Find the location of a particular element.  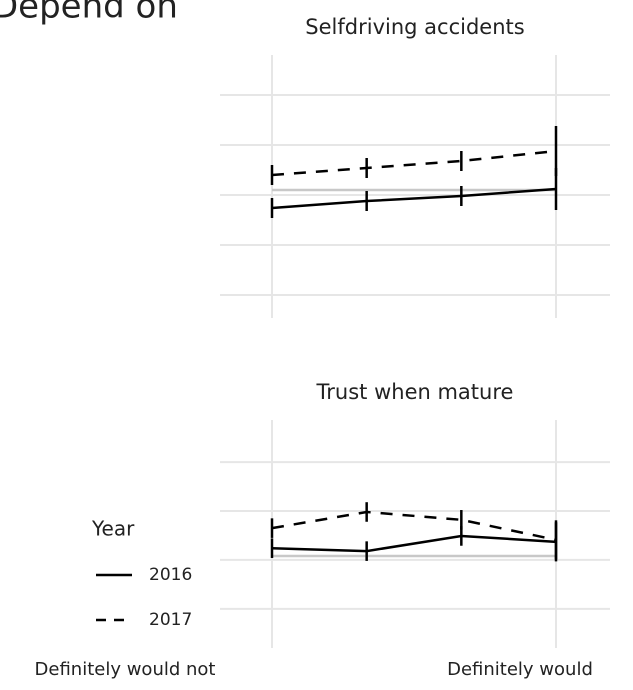

x-tick-label: Definitely would not is located at coordinates (125, 669).